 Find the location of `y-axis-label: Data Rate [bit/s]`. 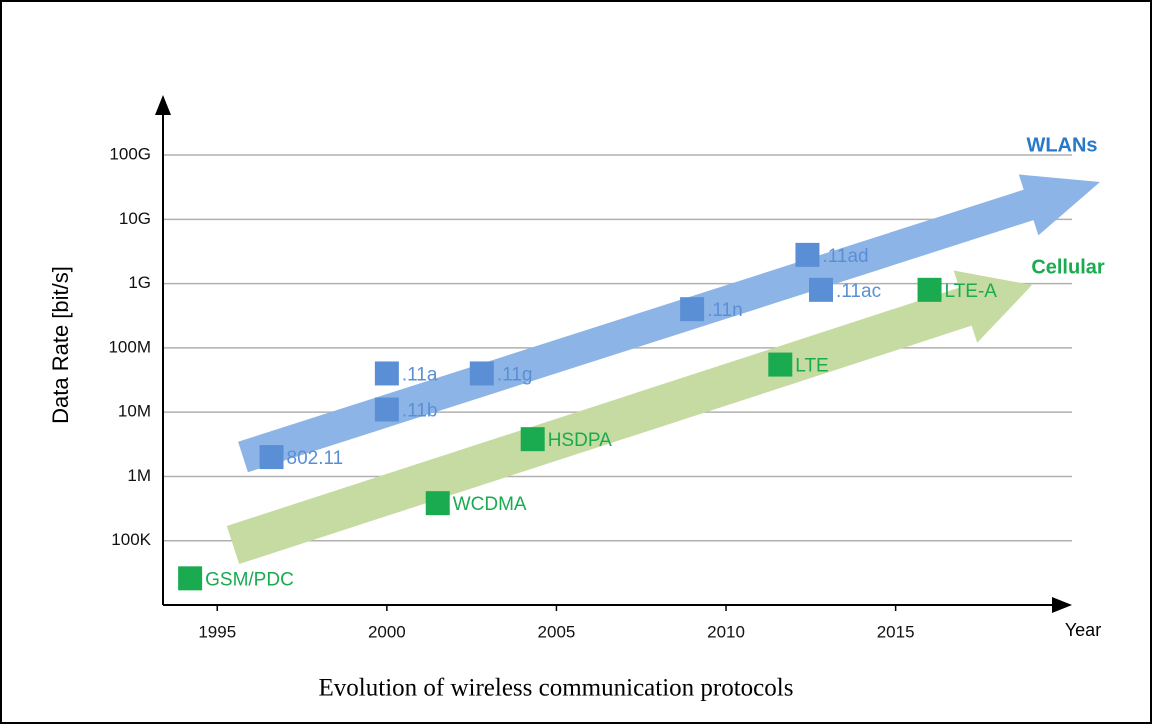

y-axis-label: Data Rate [bit/s] is located at coordinates (60, 345).